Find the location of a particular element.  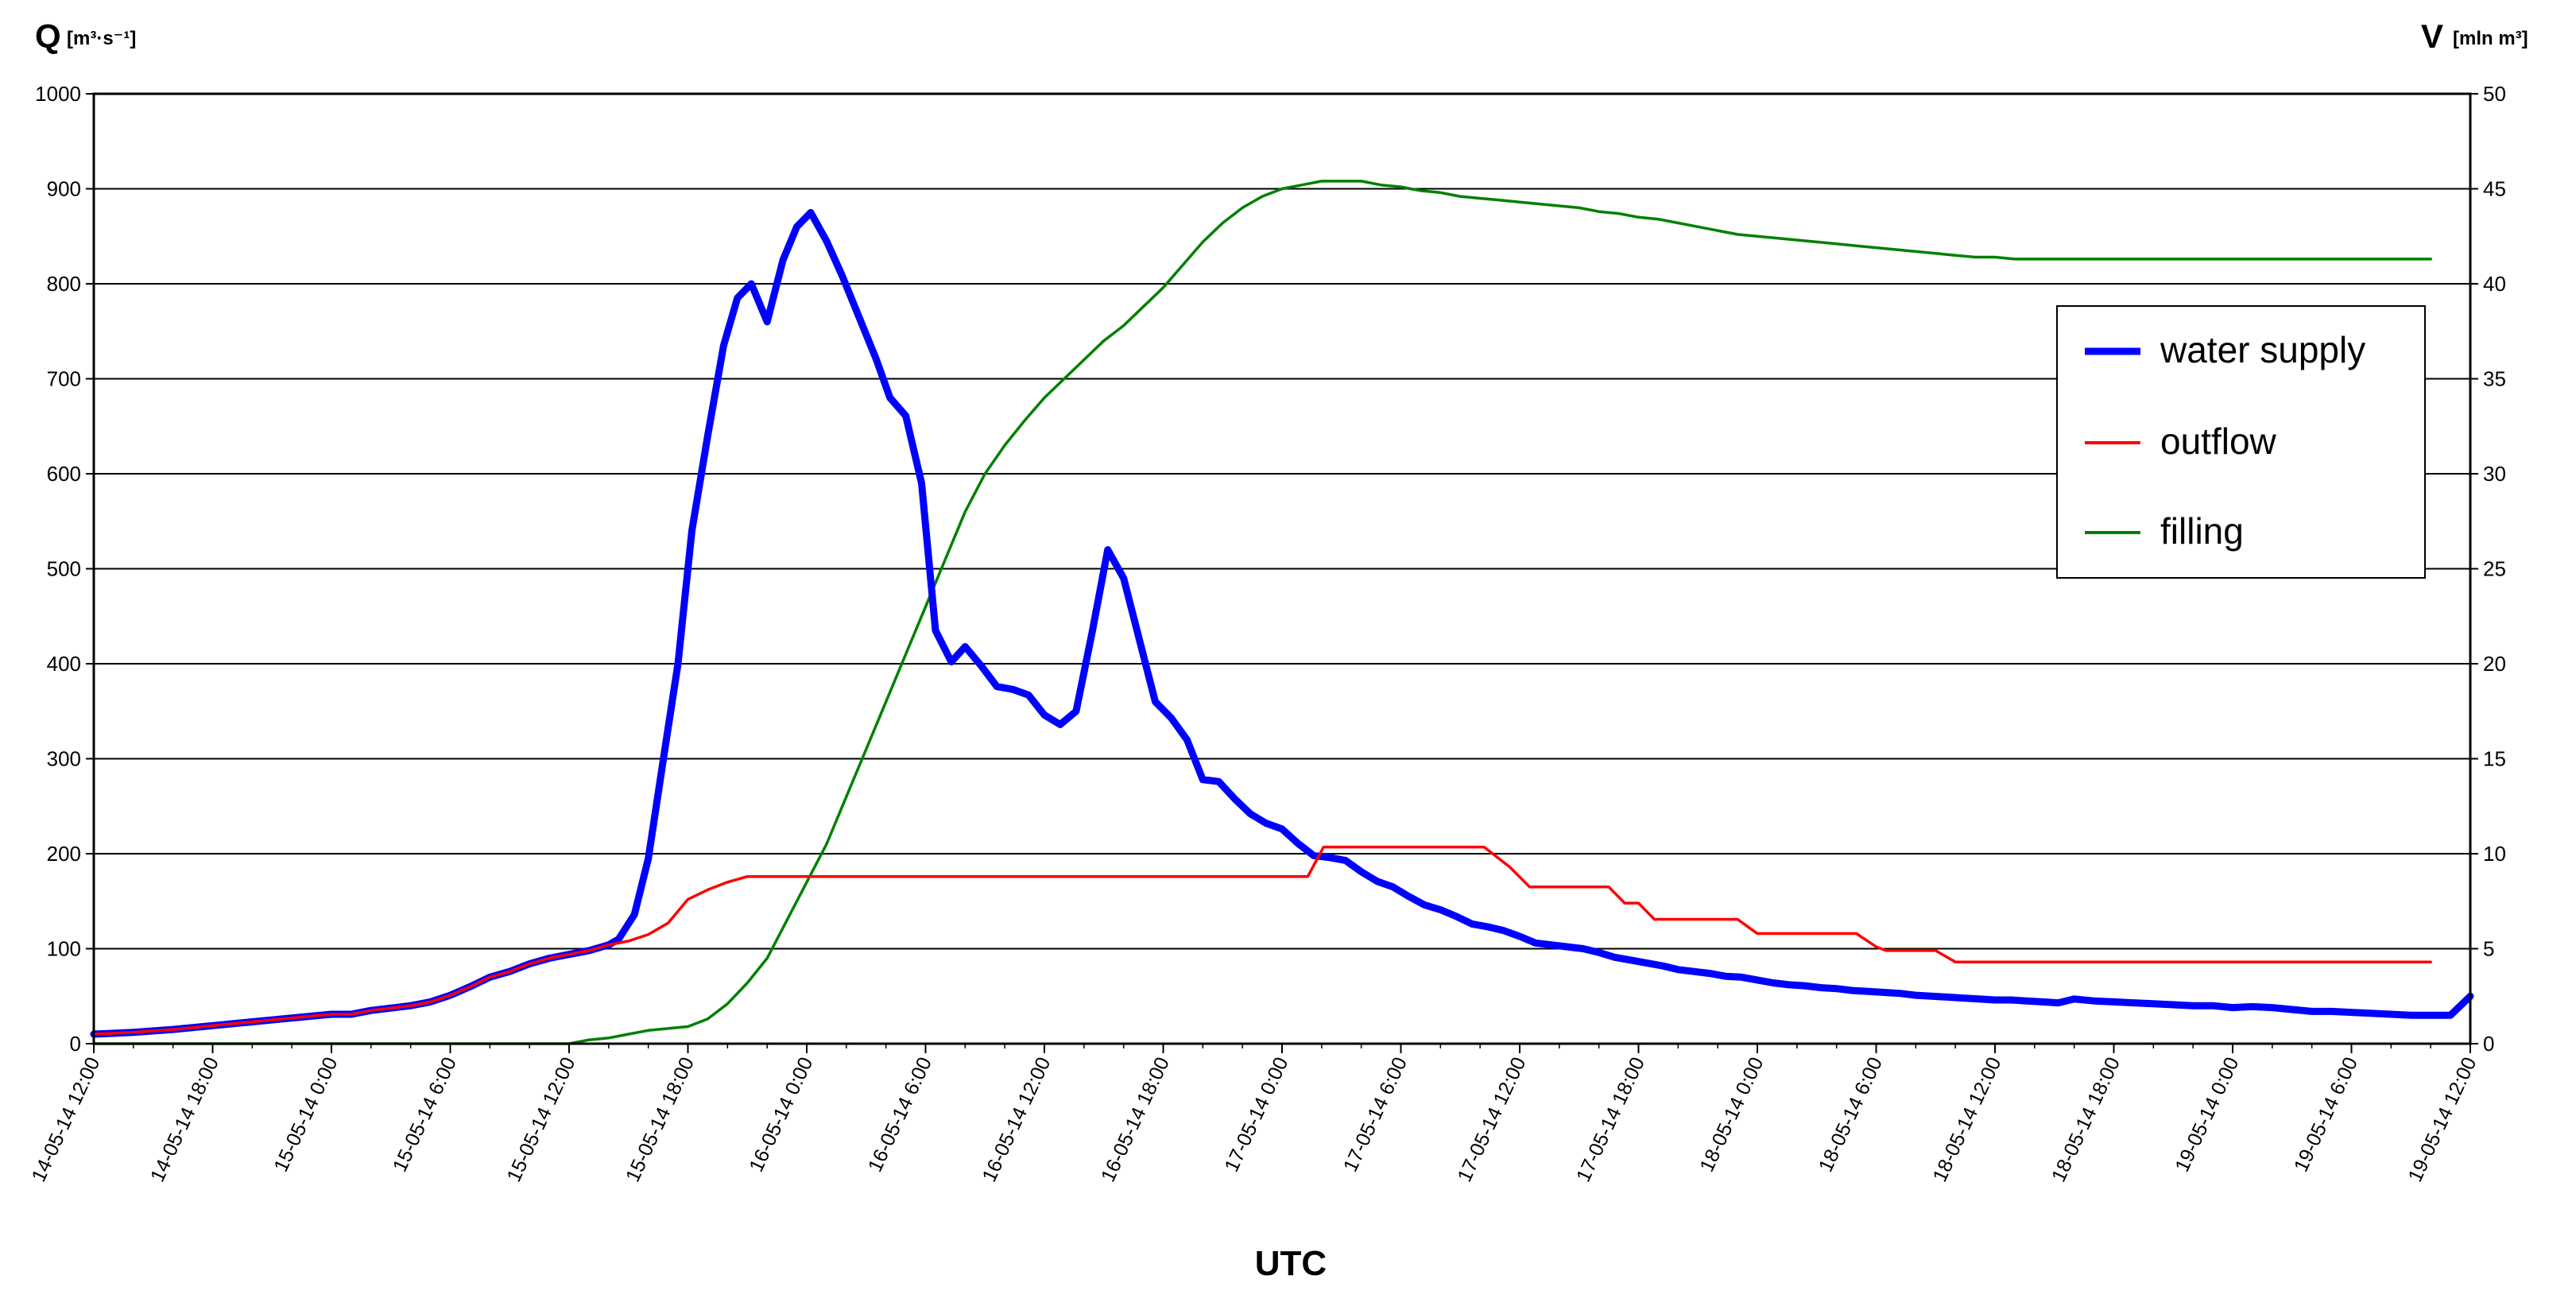

right-axis-label-unit: [mln m³] is located at coordinates (2490, 38).